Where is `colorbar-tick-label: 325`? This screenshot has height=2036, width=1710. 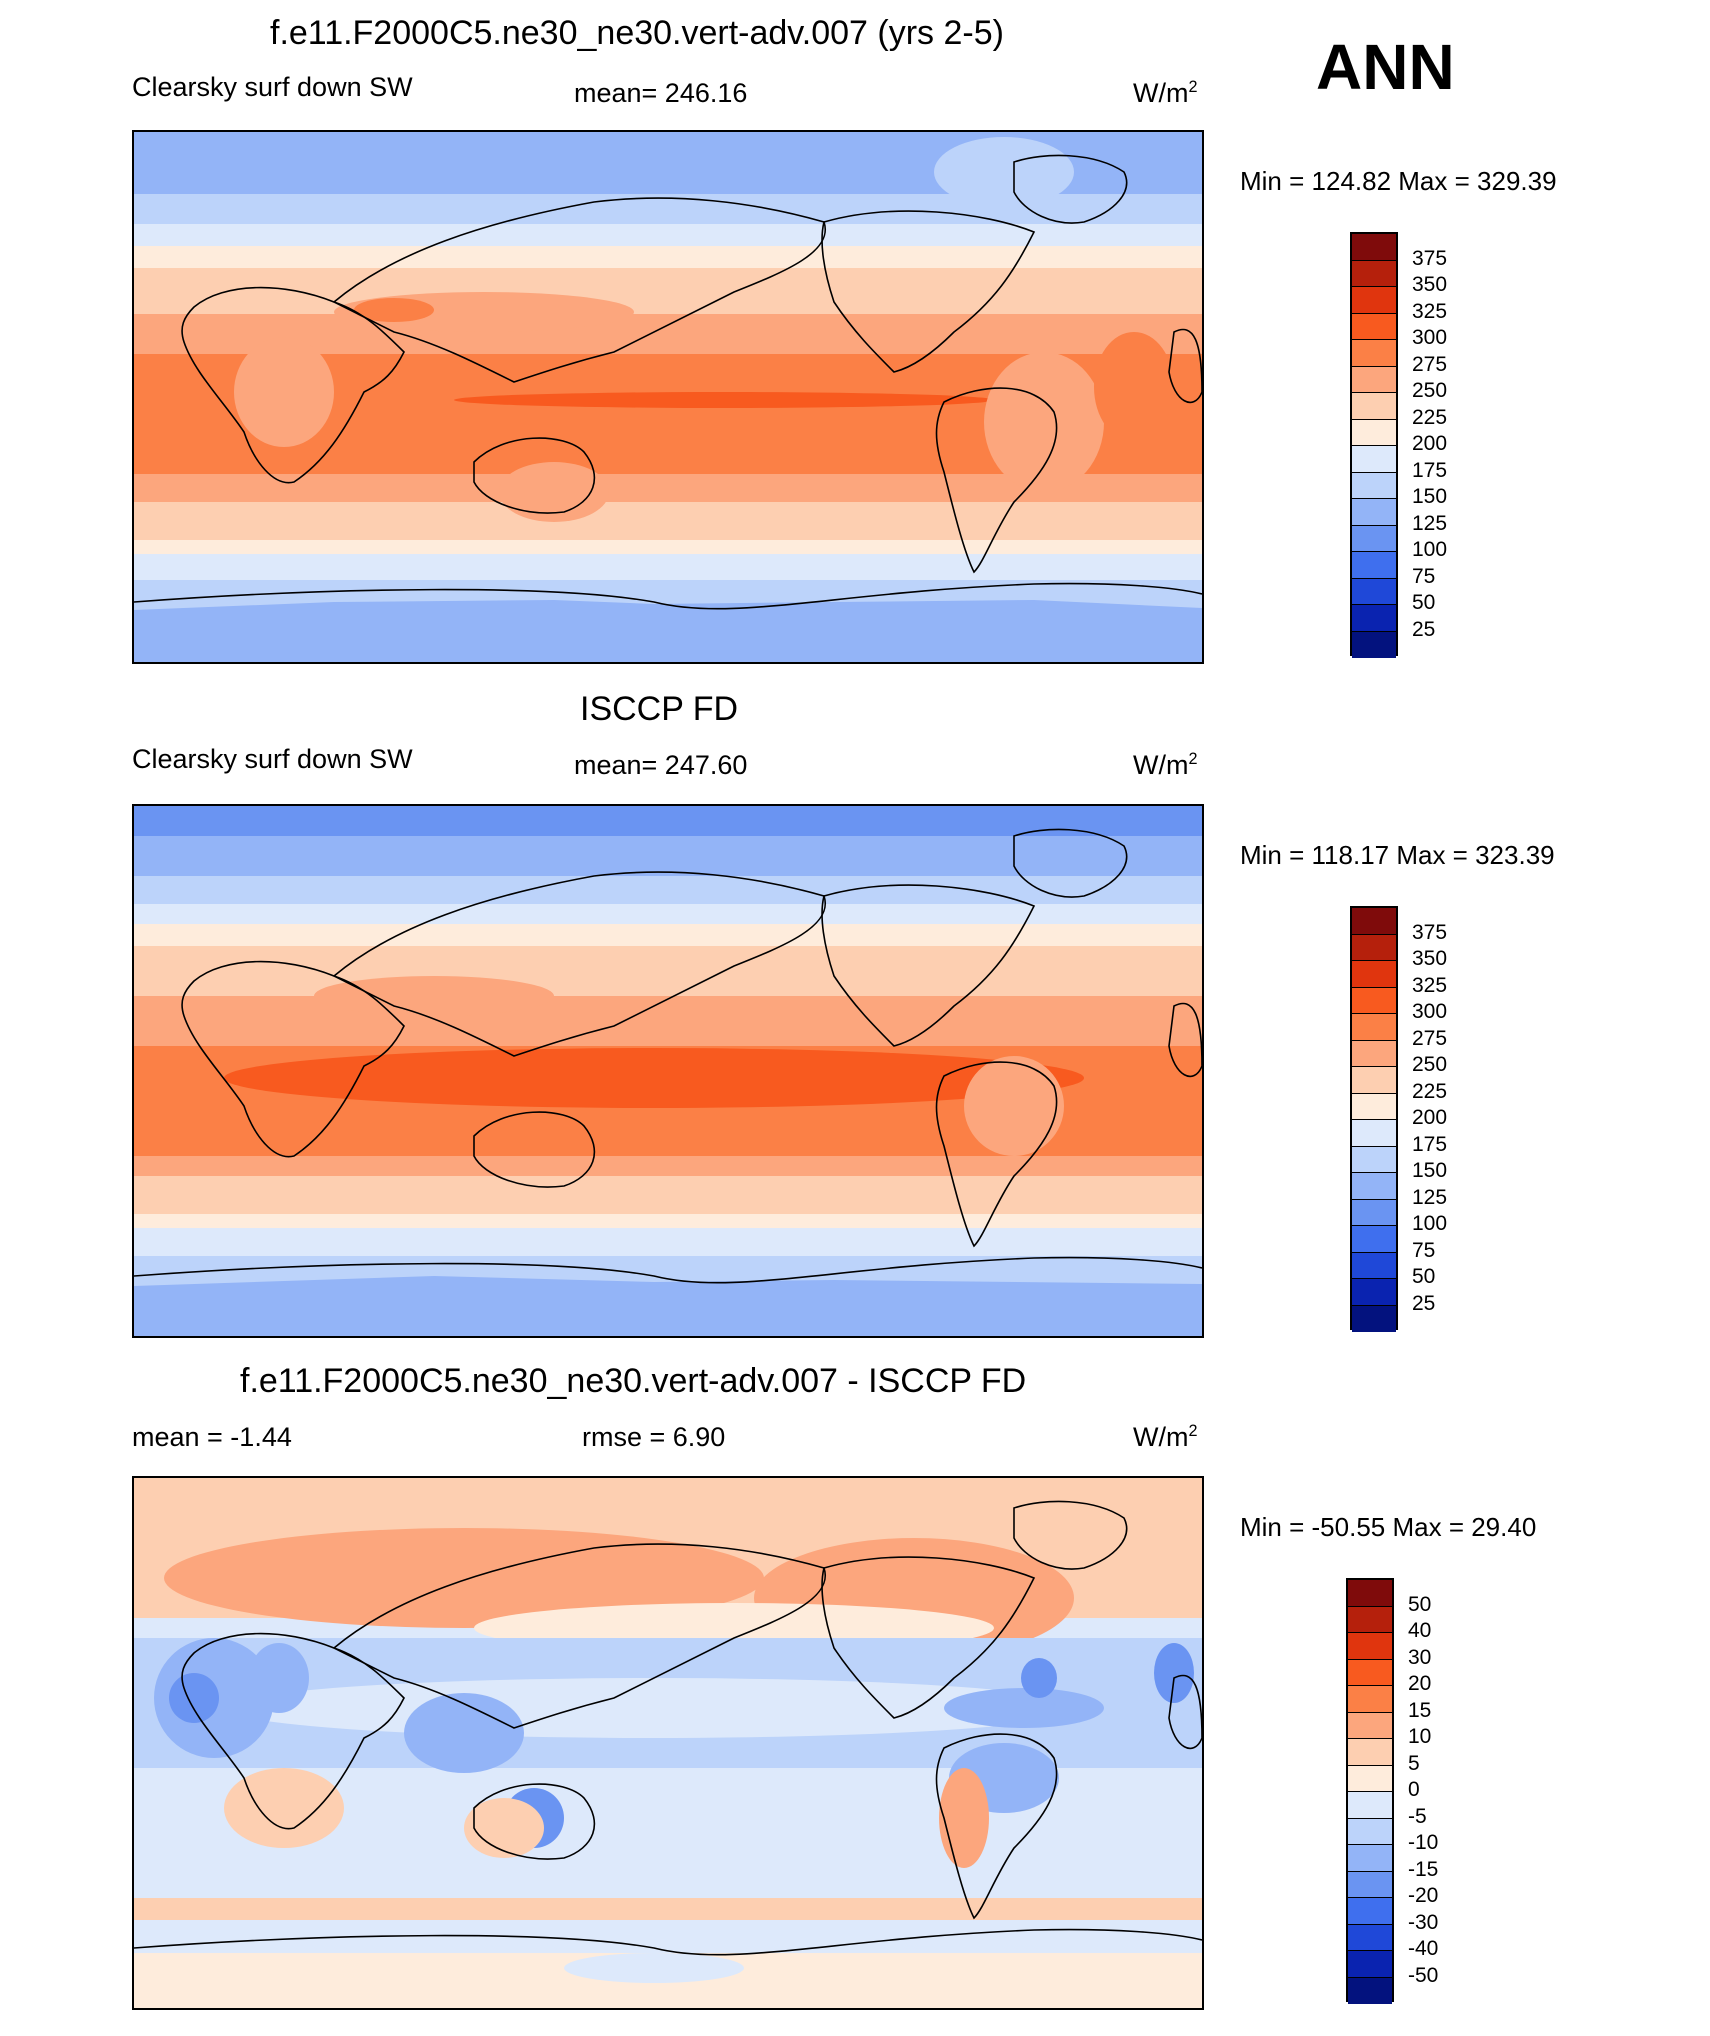
colorbar-tick-label: 325 is located at coordinates (1430, 311).